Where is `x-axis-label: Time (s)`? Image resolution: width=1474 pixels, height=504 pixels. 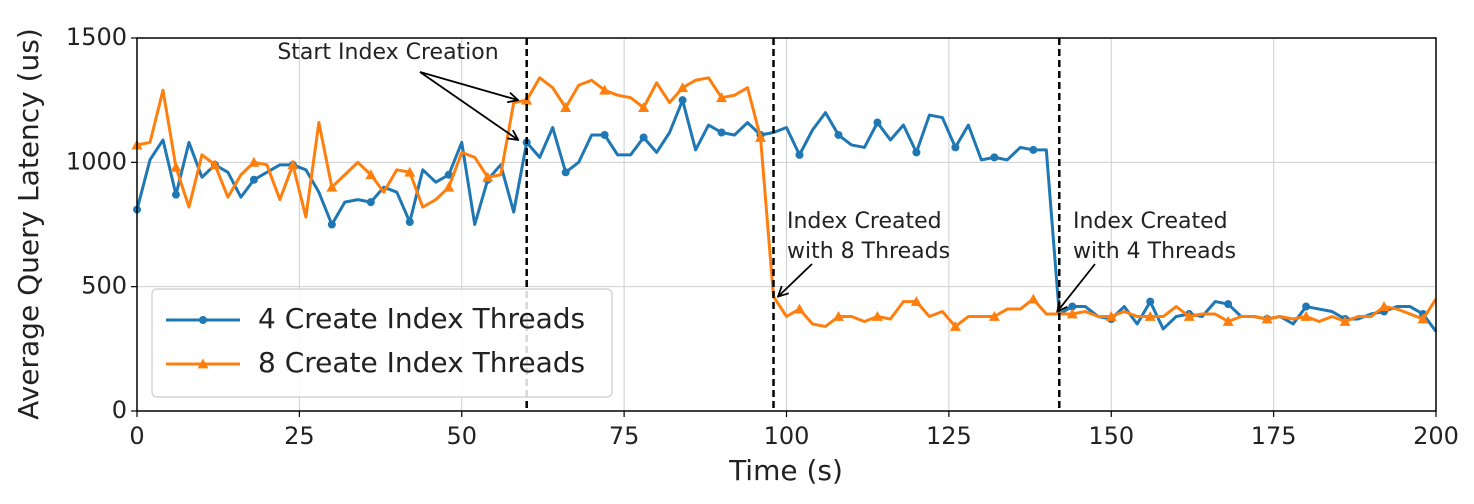 x-axis-label: Time (s) is located at coordinates (785, 470).